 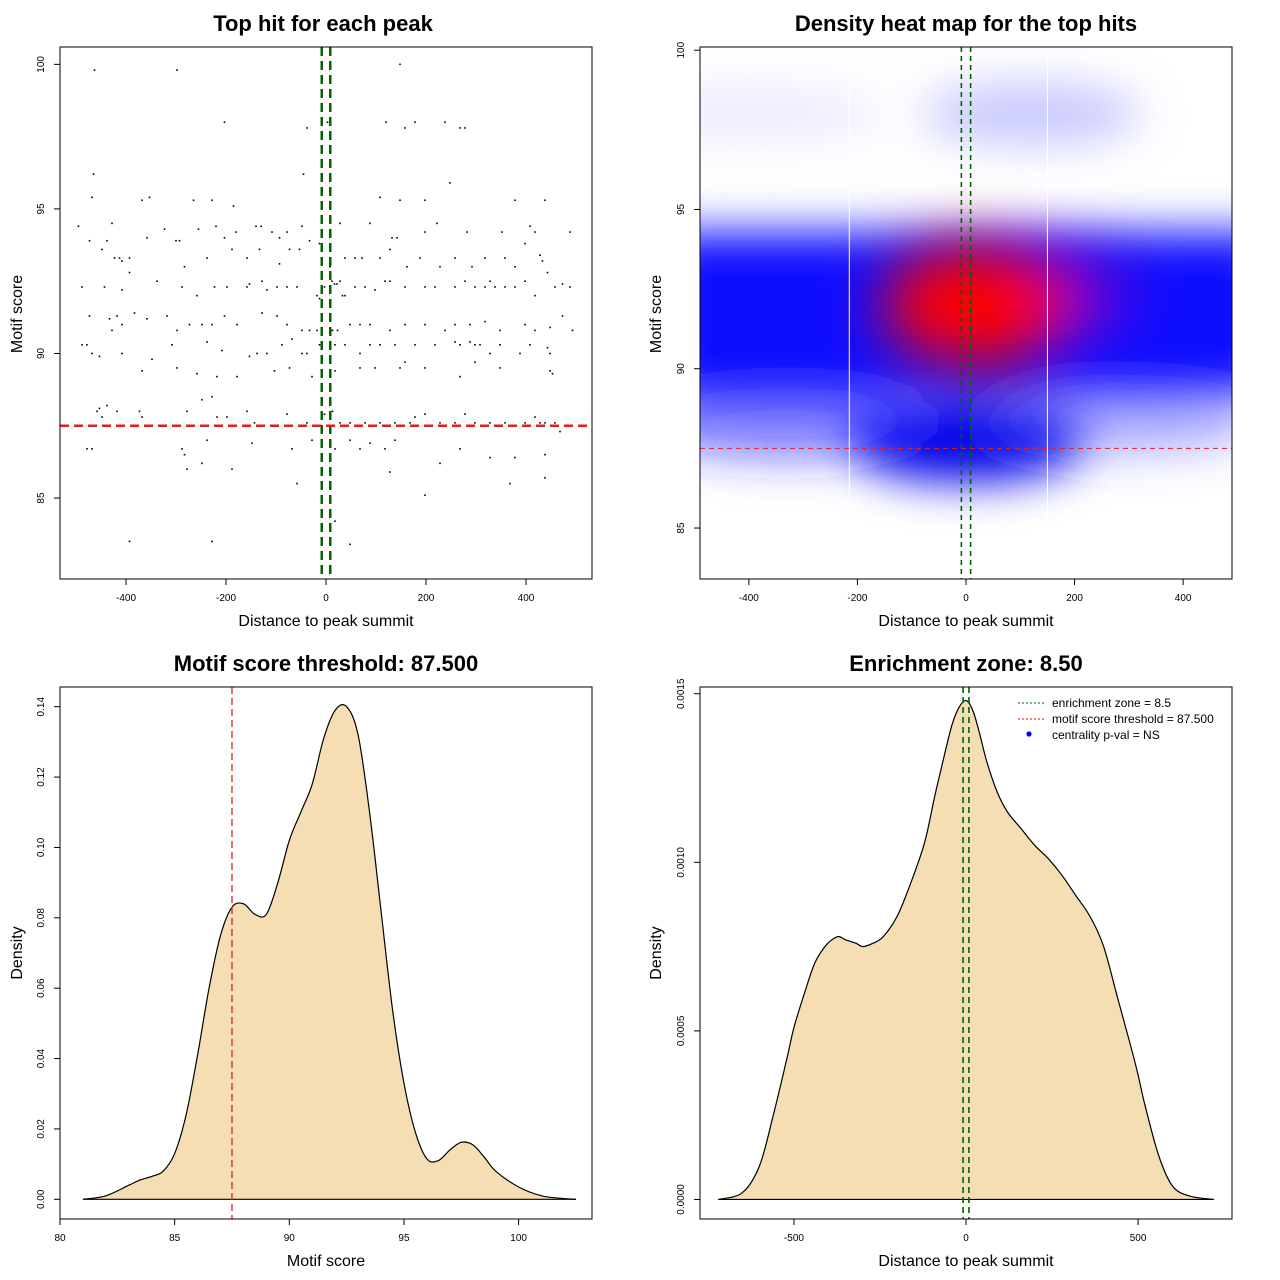 What do you see at coordinates (41, 918) in the screenshot?
I see `score-density-y-tick-label: 0.08` at bounding box center [41, 918].